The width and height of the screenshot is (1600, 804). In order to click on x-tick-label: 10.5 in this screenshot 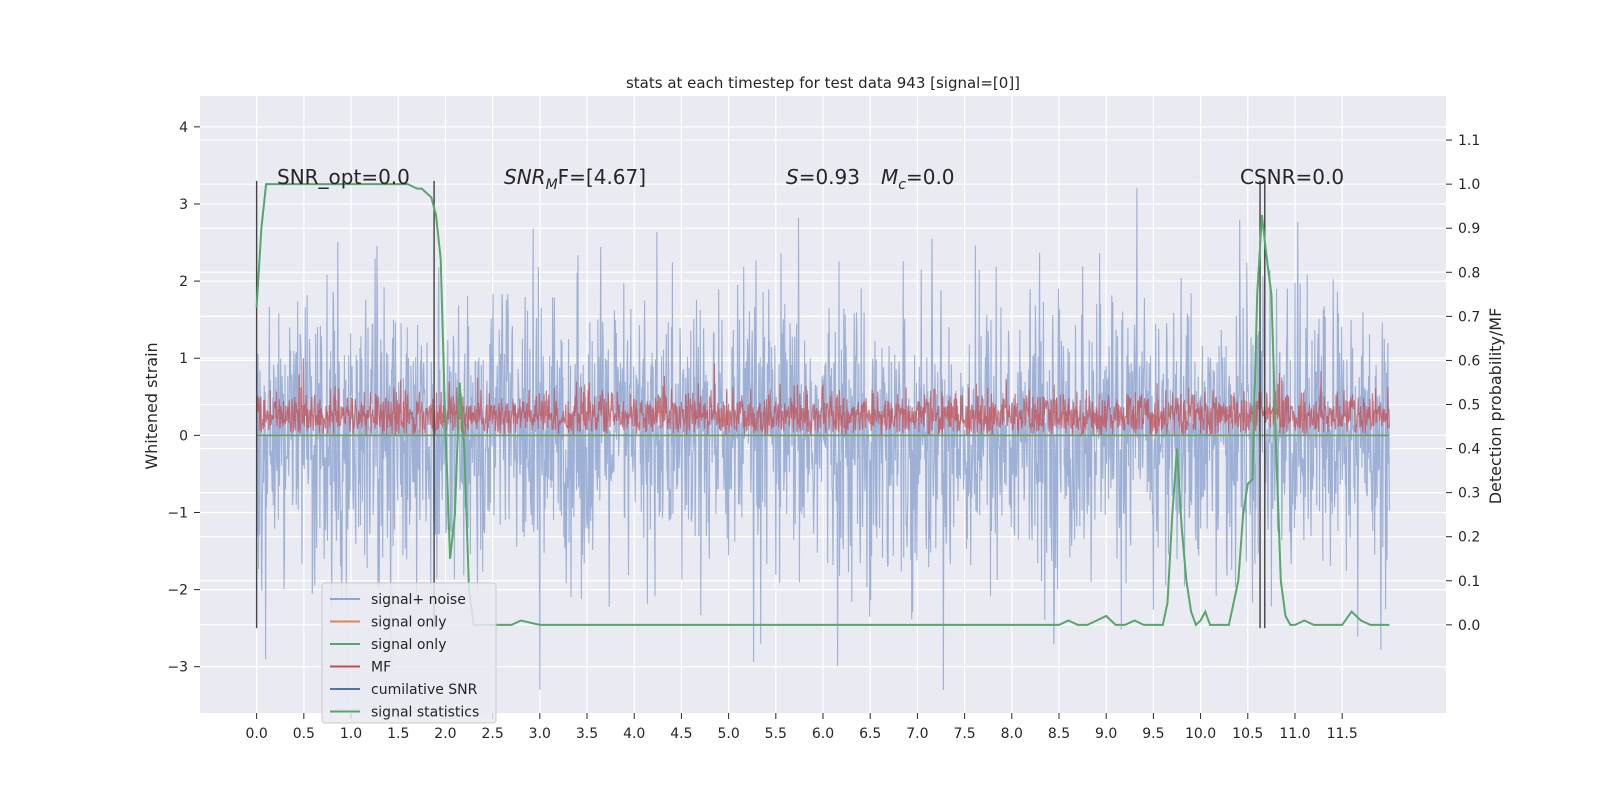, I will do `click(1247, 734)`.